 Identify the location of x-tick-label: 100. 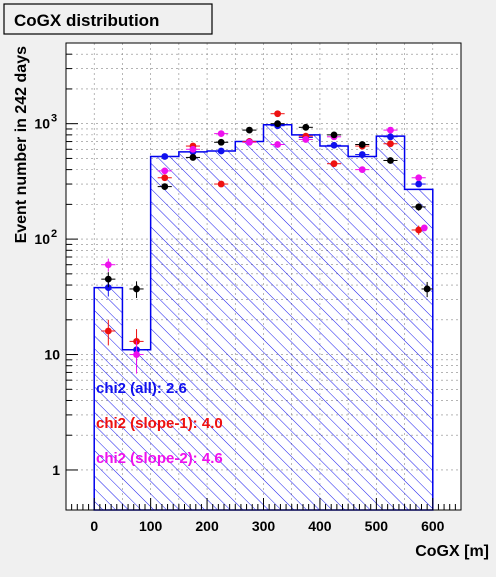
(151, 526).